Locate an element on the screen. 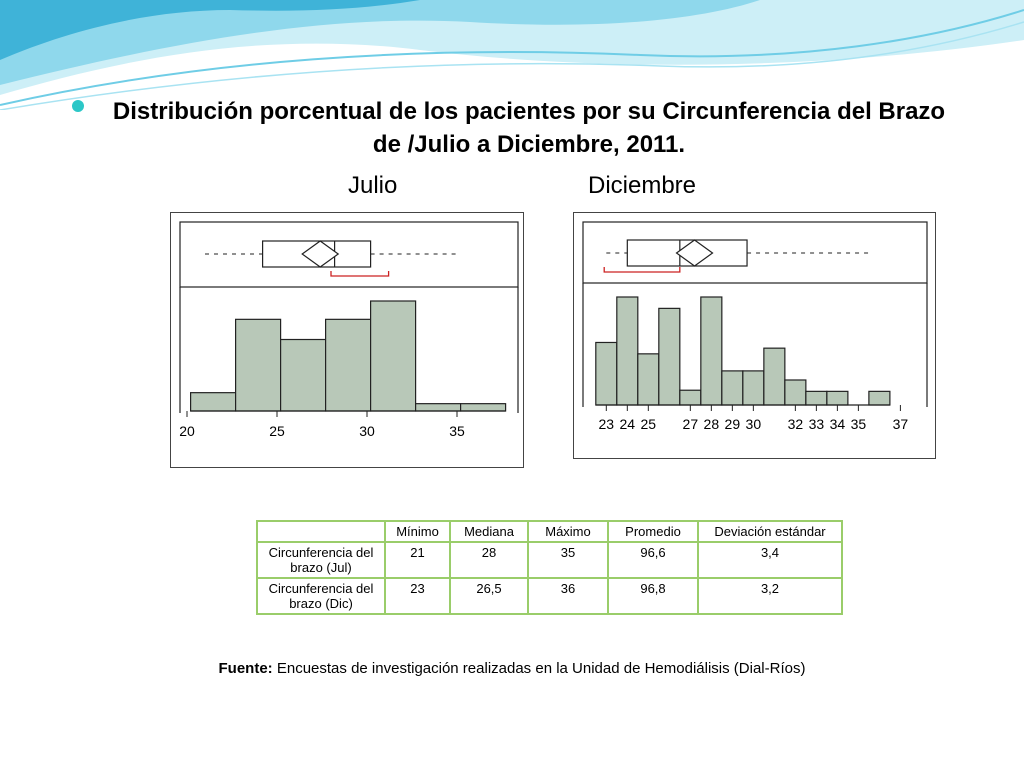  x-tick-label: 29 is located at coordinates (733, 424).